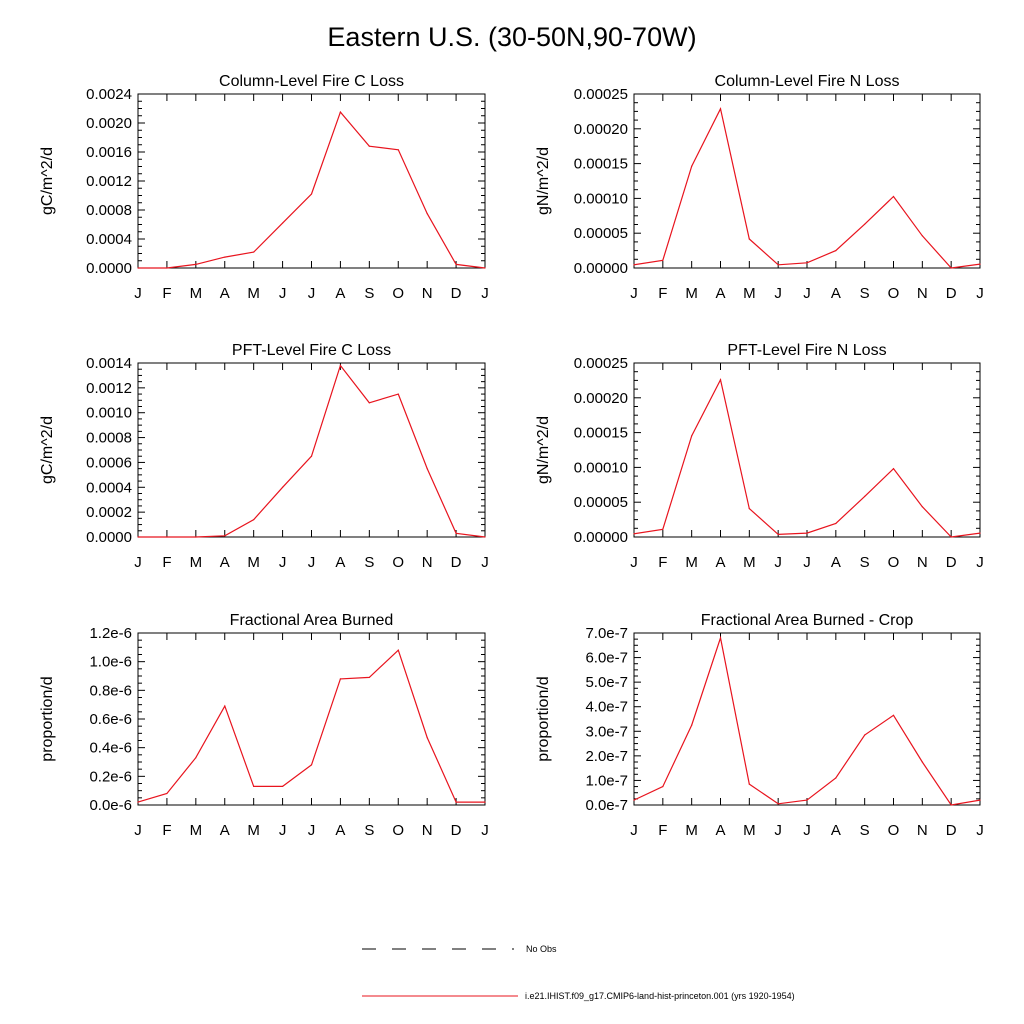 The width and height of the screenshot is (1024, 1024). What do you see at coordinates (601, 94) in the screenshot?
I see `y-tick-label: 0.00025` at bounding box center [601, 94].